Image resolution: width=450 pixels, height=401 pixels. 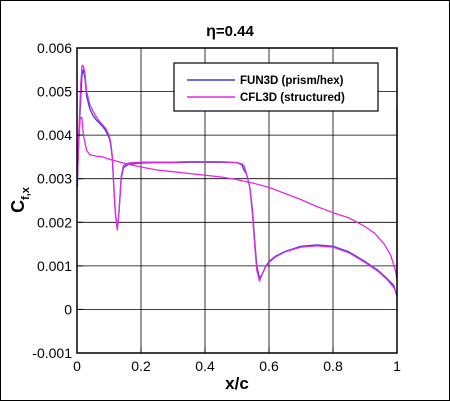 What do you see at coordinates (77, 366) in the screenshot?
I see `x-tick-label: 0` at bounding box center [77, 366].